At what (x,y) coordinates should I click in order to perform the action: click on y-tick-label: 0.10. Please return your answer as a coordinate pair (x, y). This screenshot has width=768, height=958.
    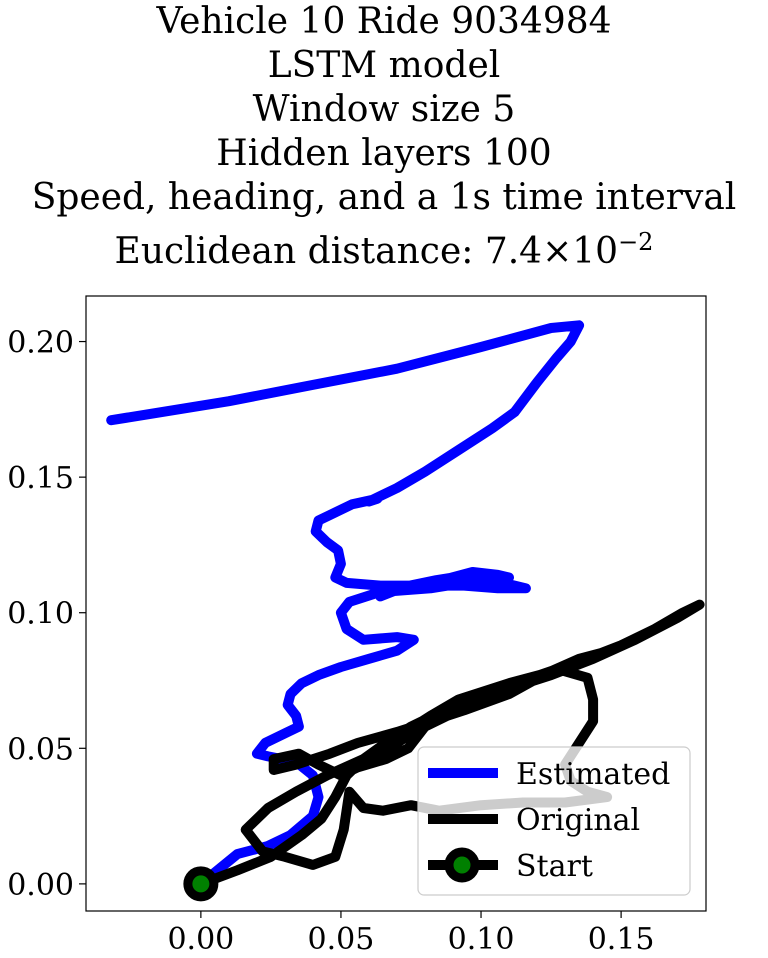
    Looking at the image, I should click on (40, 614).